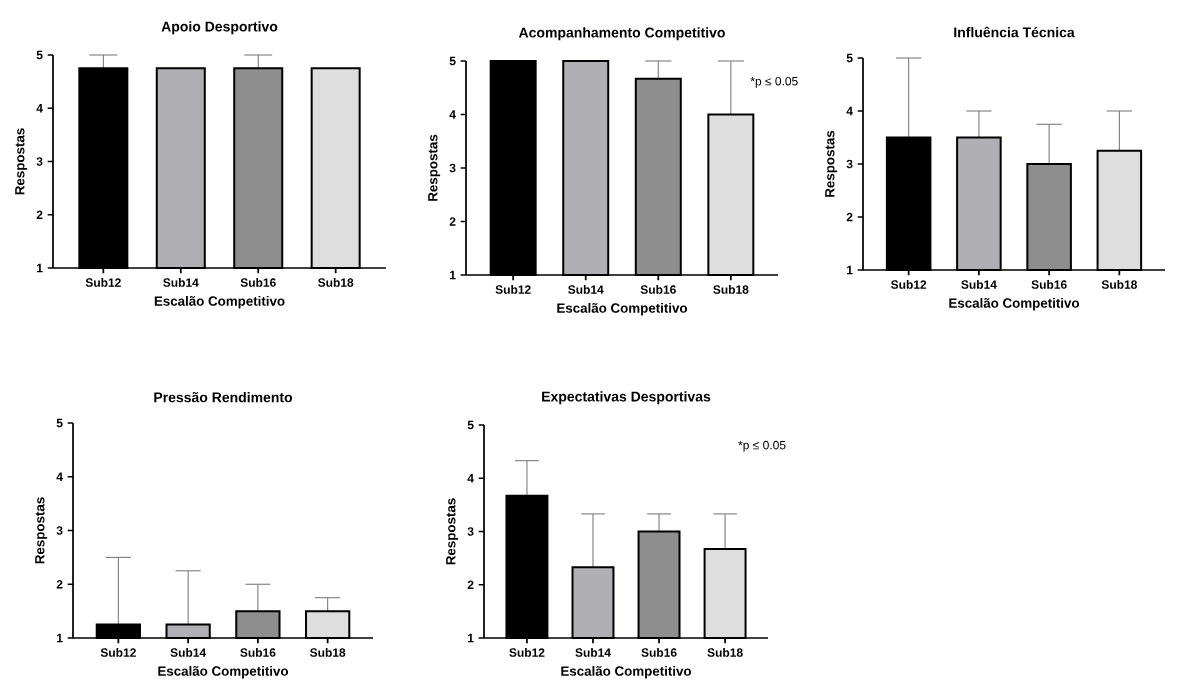 The image size is (1177, 694). What do you see at coordinates (621, 34) in the screenshot?
I see `chart-title: Acompanhamento Competitivo` at bounding box center [621, 34].